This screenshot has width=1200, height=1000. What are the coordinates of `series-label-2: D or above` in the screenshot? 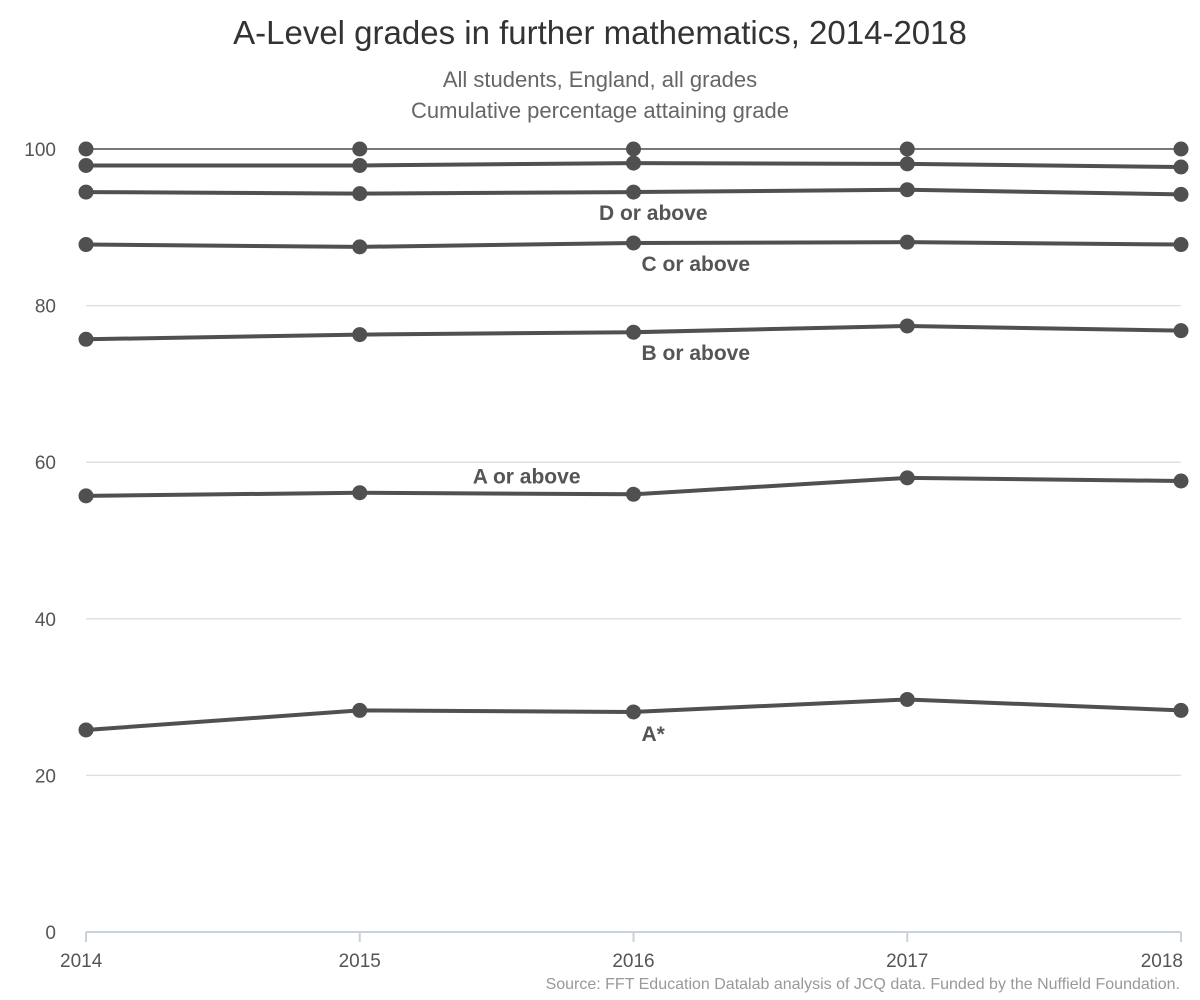 It's located at (653, 213).